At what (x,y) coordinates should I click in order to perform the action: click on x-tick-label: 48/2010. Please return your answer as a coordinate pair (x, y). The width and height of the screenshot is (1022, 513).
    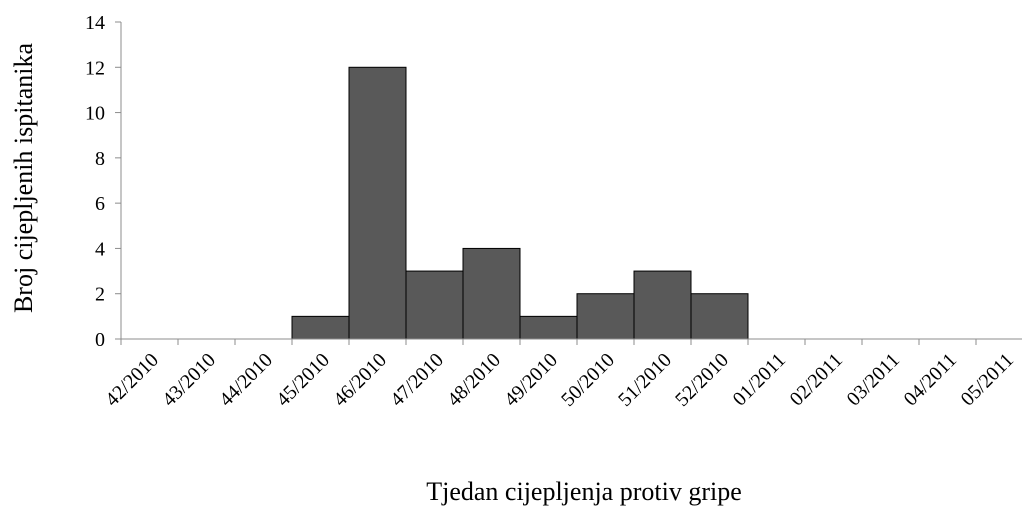
    Looking at the image, I should click on (474, 380).